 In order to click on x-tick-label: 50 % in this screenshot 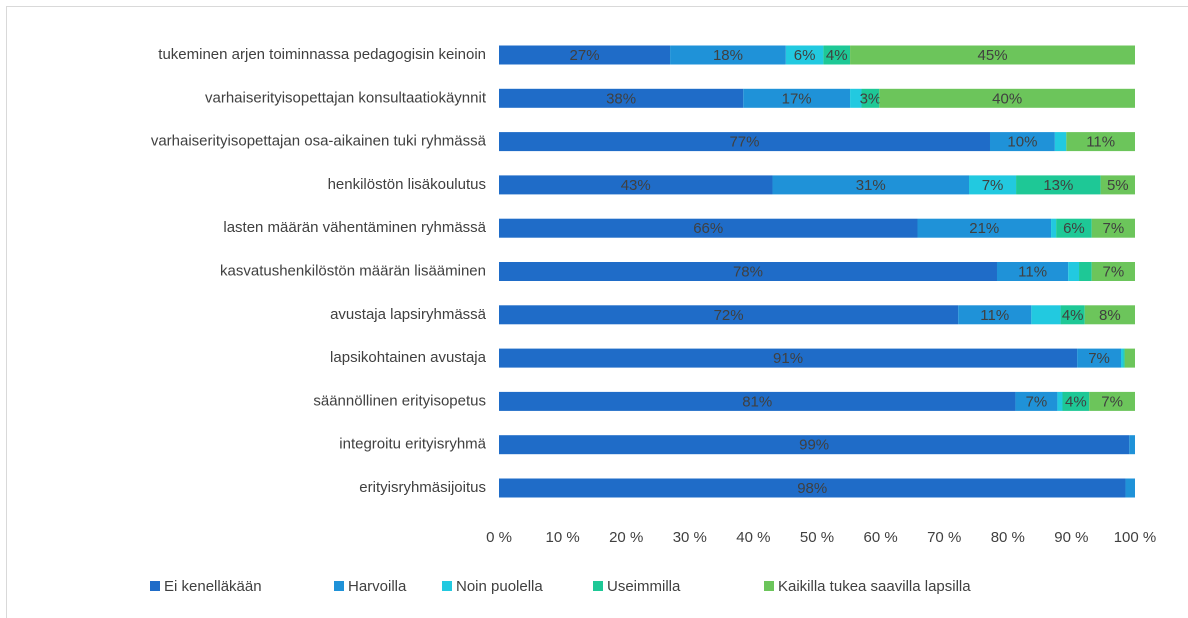, I will do `click(817, 537)`.